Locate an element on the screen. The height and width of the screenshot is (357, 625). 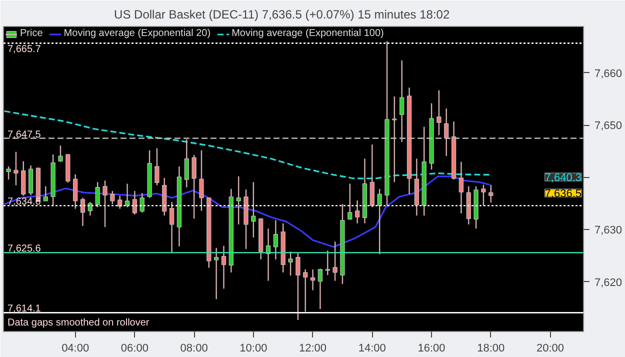
ref-line-label: 7,625.6 is located at coordinates (25, 249).